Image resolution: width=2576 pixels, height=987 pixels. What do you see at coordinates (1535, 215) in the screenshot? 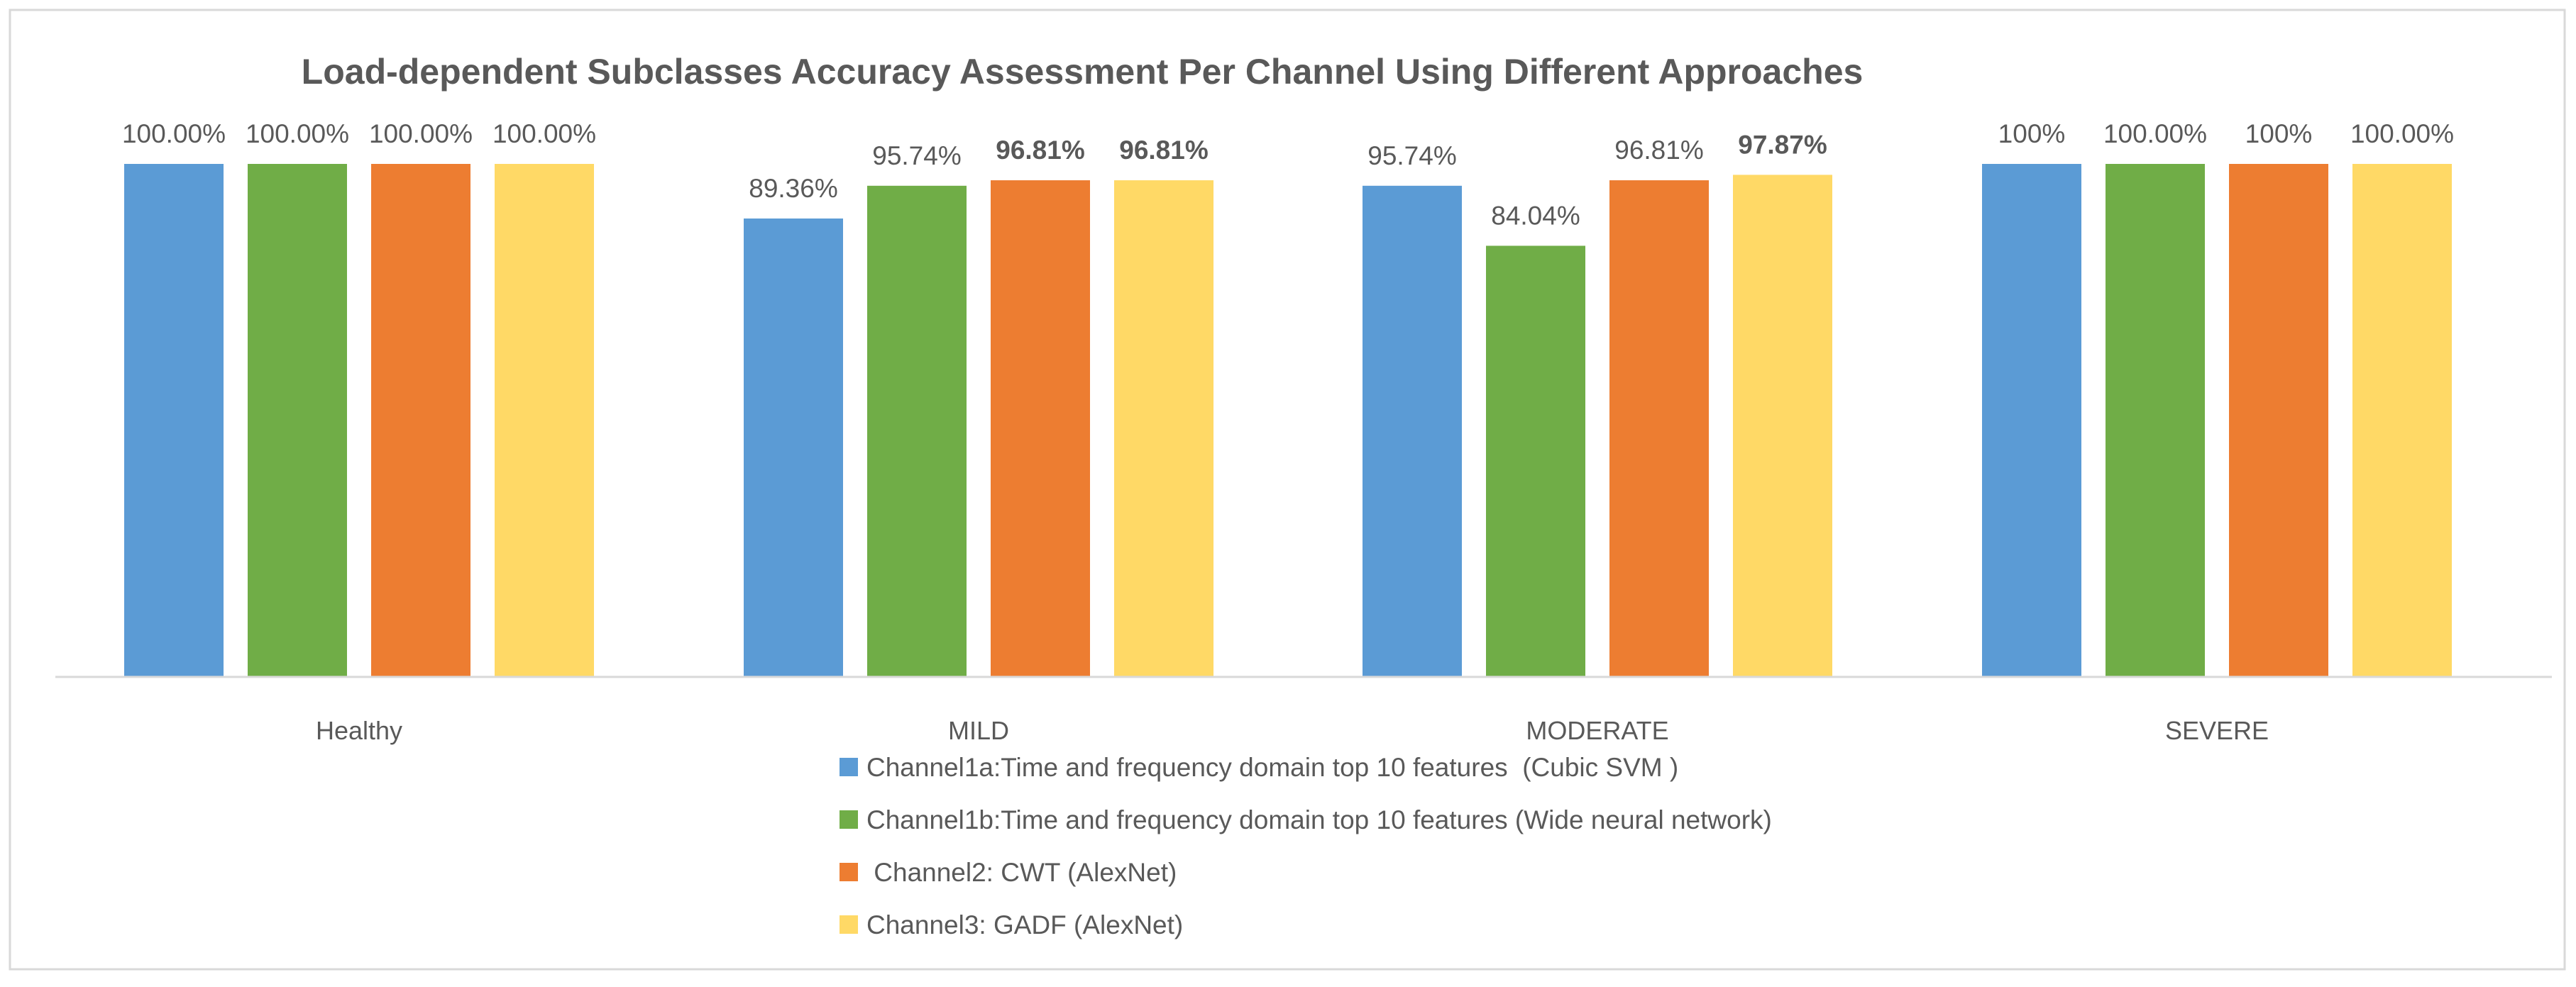
I see `data-label-moderate-series-2: 84.04%` at bounding box center [1535, 215].